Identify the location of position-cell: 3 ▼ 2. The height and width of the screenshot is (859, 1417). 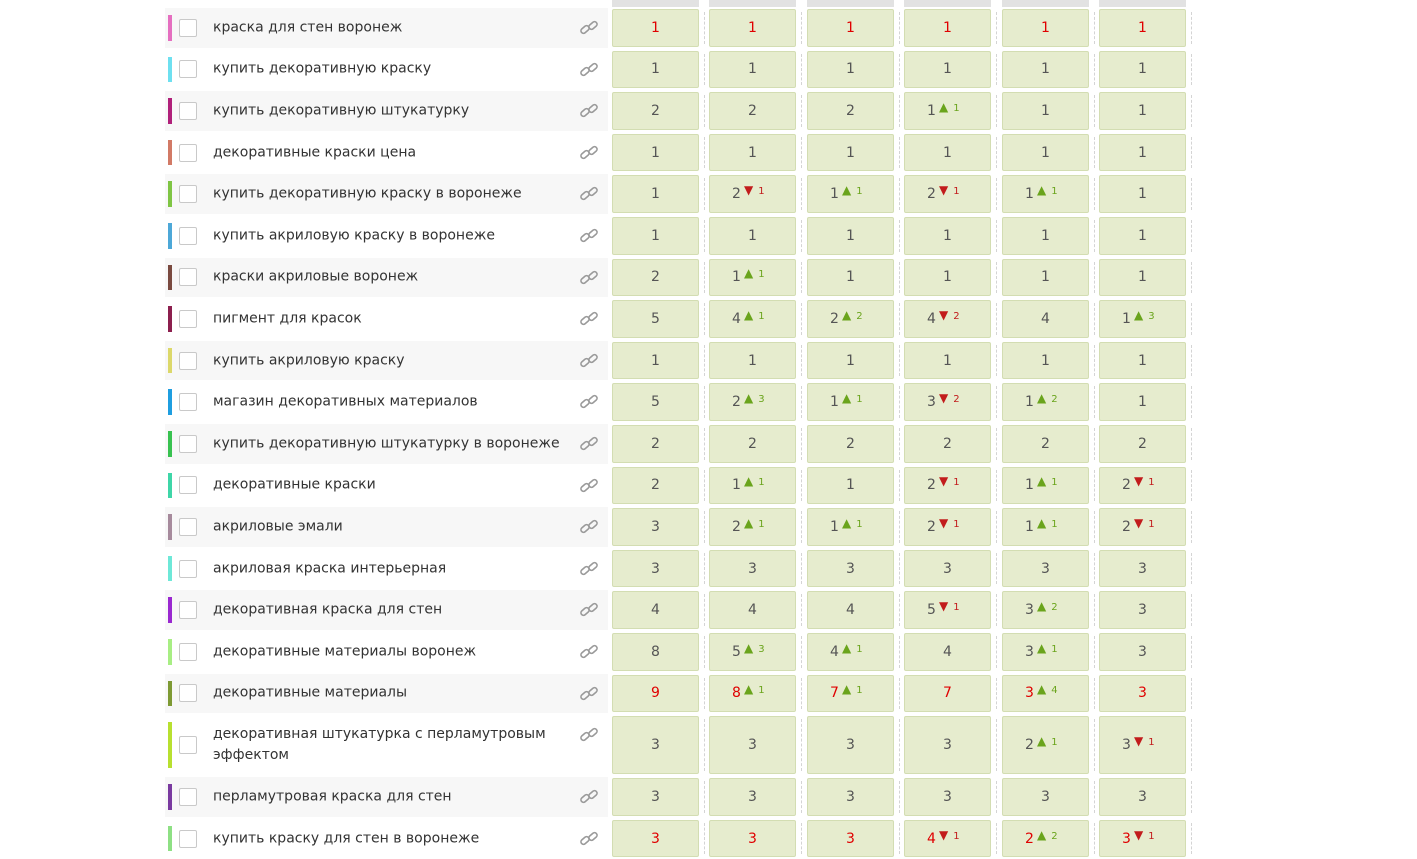
(950, 402).